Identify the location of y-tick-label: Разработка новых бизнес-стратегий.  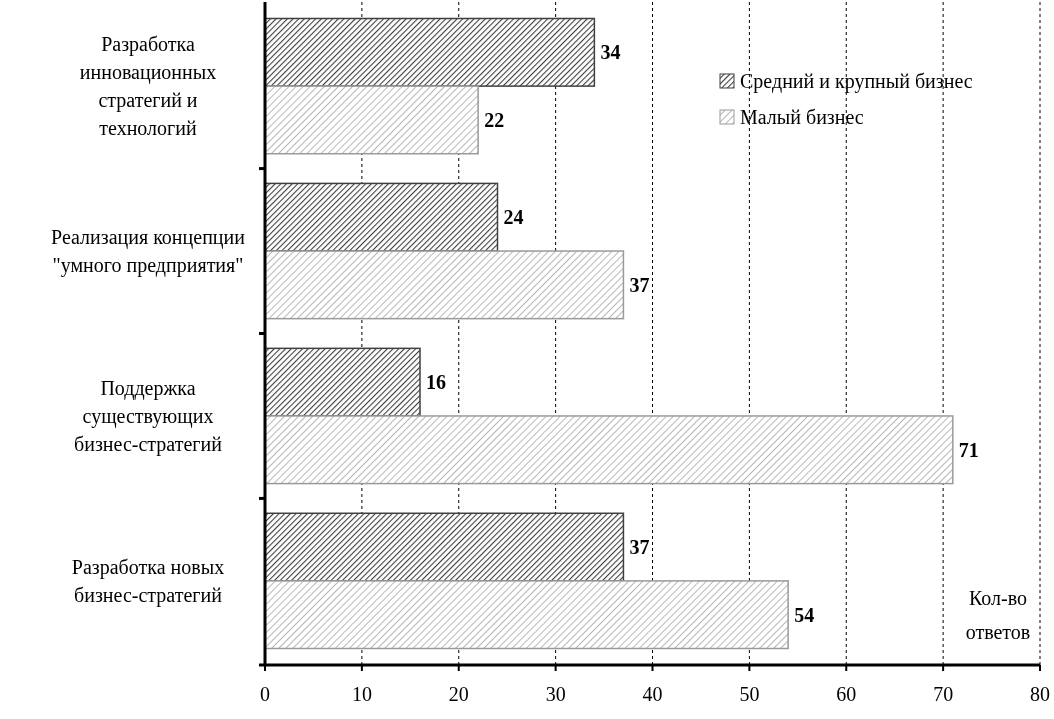
(148, 581).